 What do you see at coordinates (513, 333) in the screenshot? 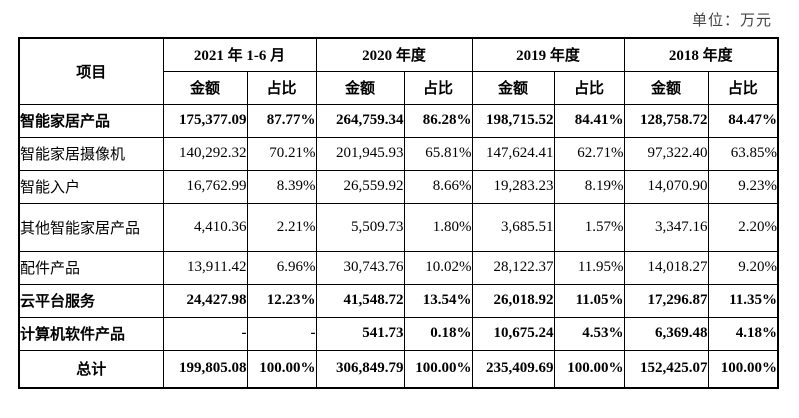
I see `cell-value: 10,675.24` at bounding box center [513, 333].